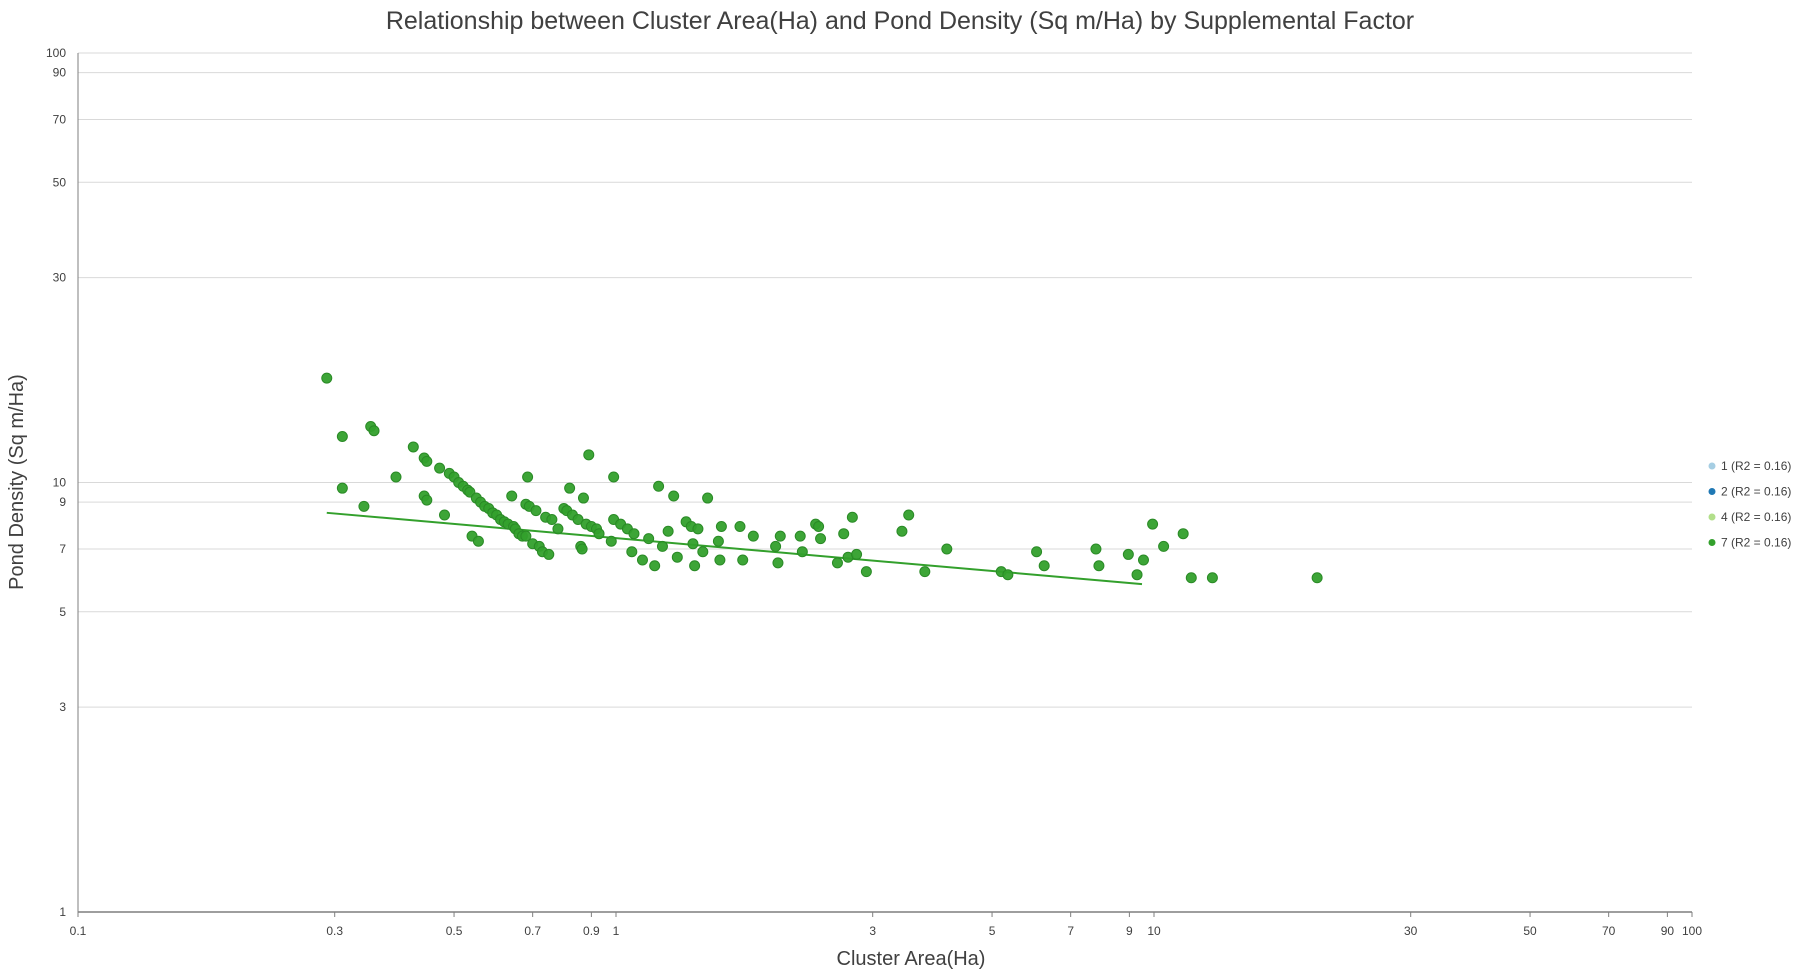  What do you see at coordinates (1756, 466) in the screenshot?
I see `legend-label: 1 (R2 = 0.16)` at bounding box center [1756, 466].